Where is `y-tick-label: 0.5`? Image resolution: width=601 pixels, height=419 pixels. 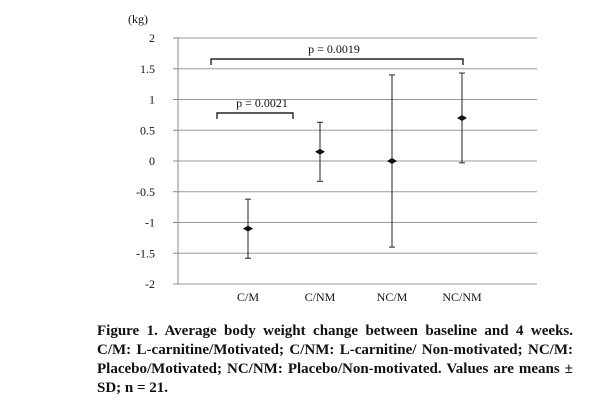
y-tick-label: 0.5 is located at coordinates (147, 130).